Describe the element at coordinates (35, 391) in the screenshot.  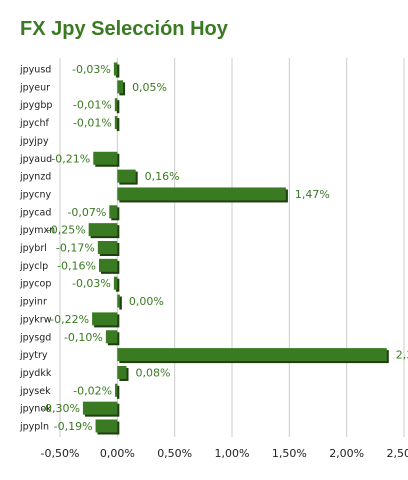
I see `category-label: jpysek` at that location.